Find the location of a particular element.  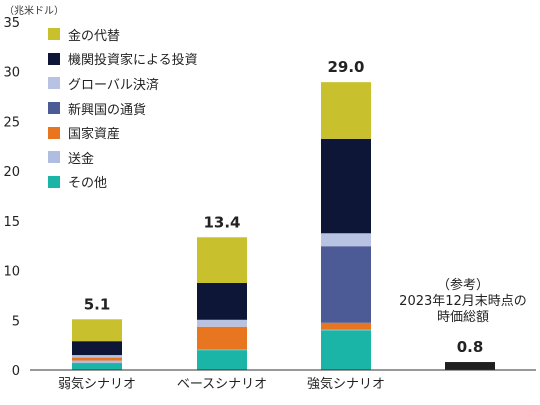

y-tick-label: 0 is located at coordinates (16, 371).